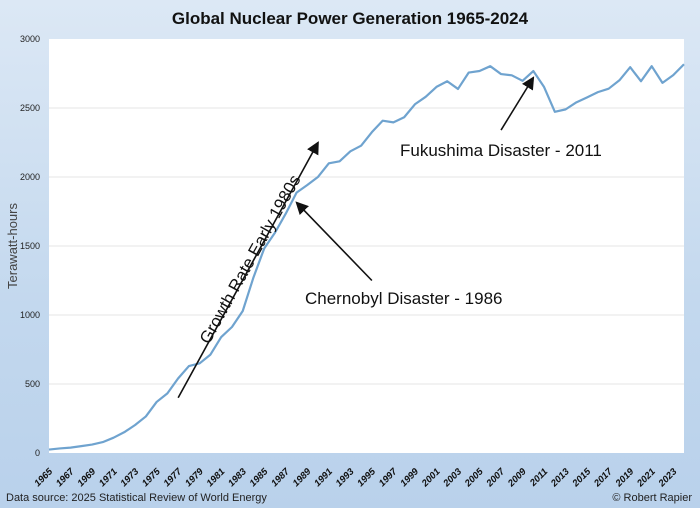 Image resolution: width=700 pixels, height=508 pixels. I want to click on x-tick-label: 2023, so click(668, 478).